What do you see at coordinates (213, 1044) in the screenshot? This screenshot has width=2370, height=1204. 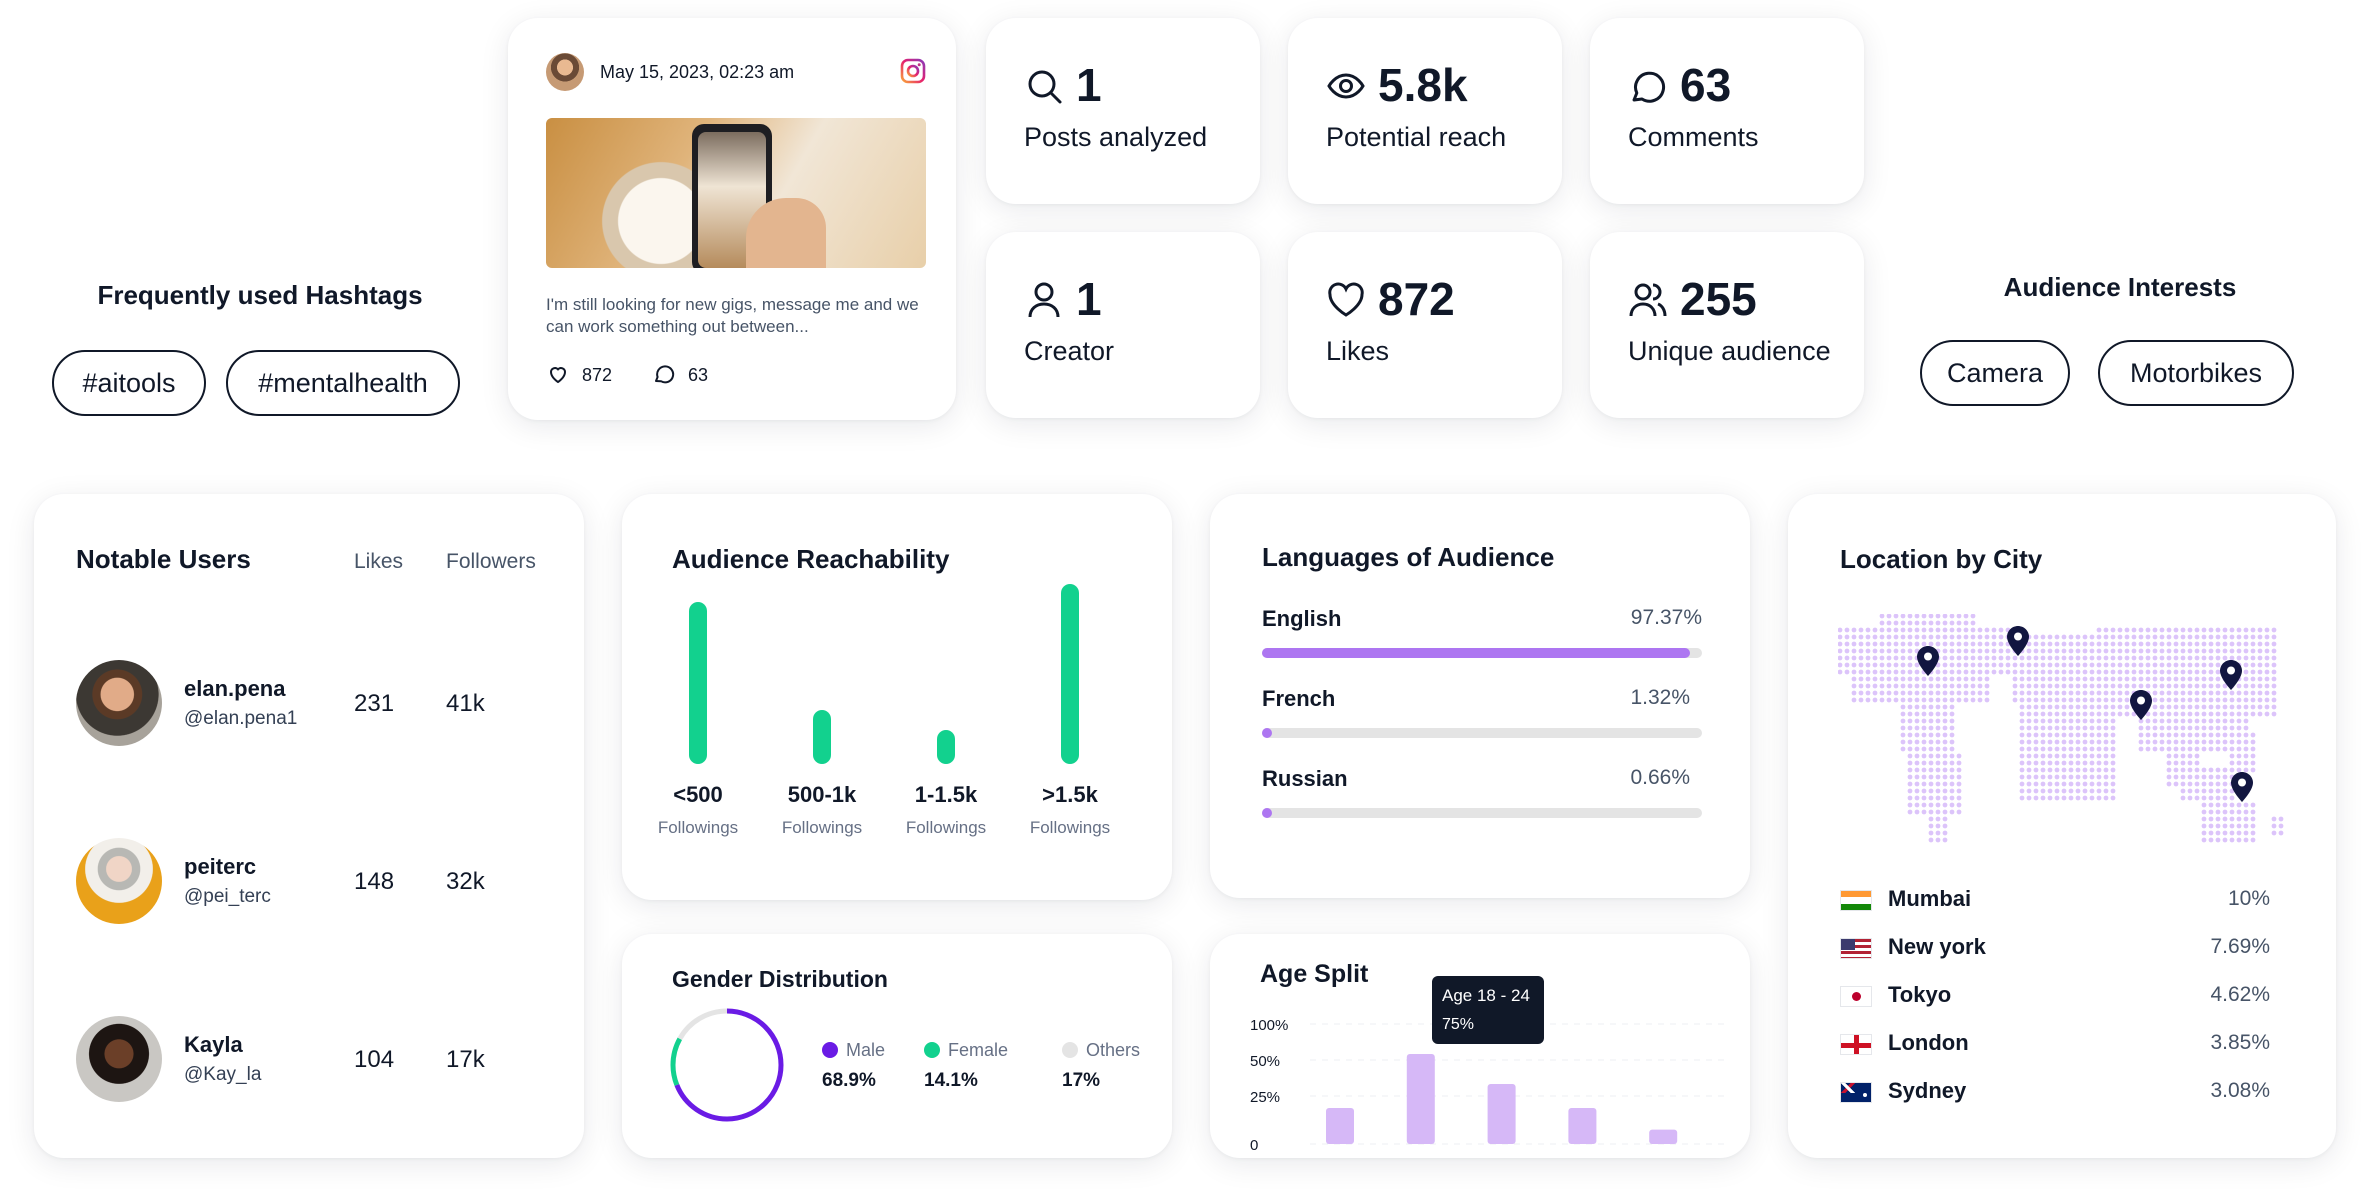 I see `user-name: Kayla` at bounding box center [213, 1044].